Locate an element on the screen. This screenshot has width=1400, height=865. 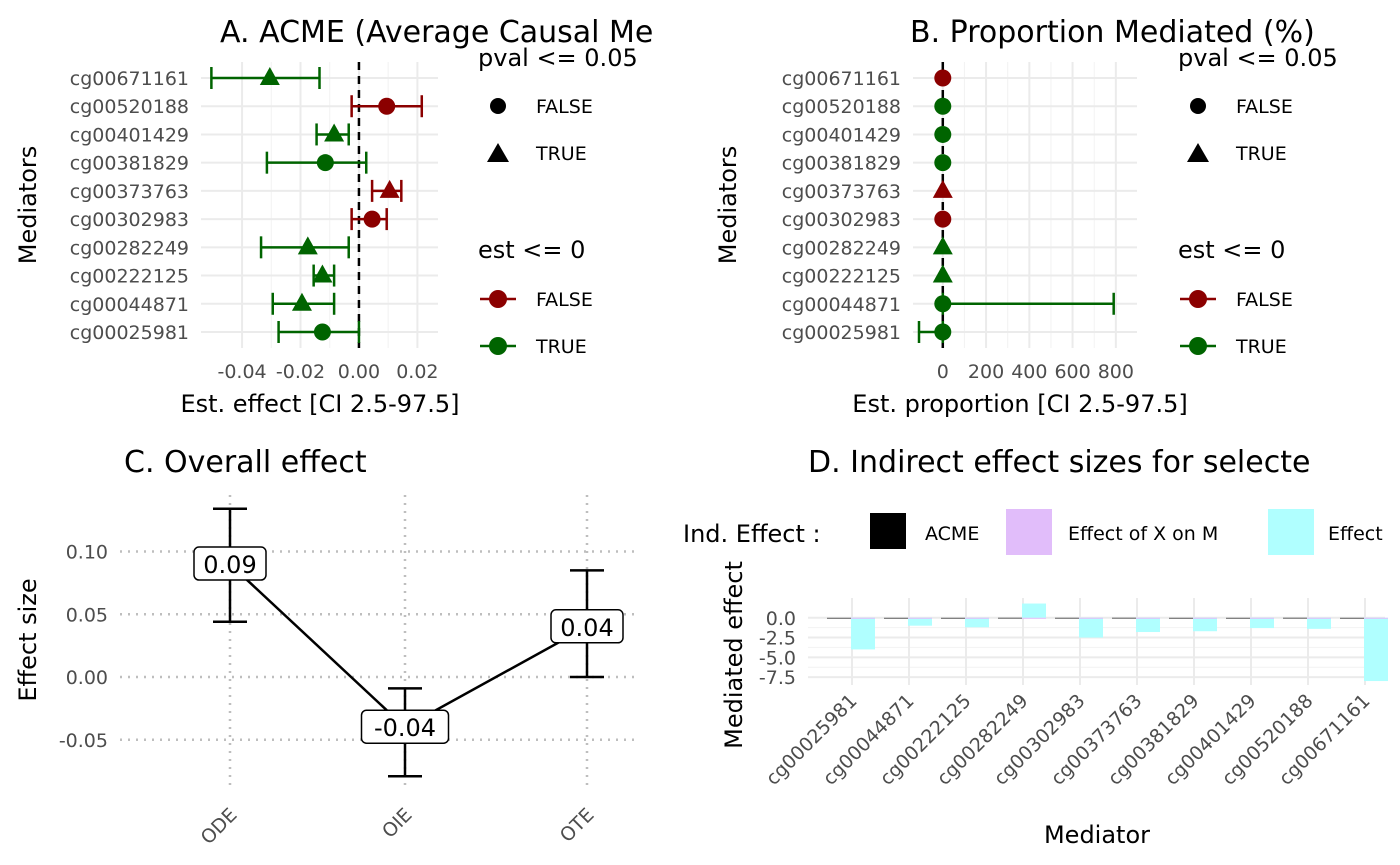
panel-c-y-label: Effect size is located at coordinates (28, 639).